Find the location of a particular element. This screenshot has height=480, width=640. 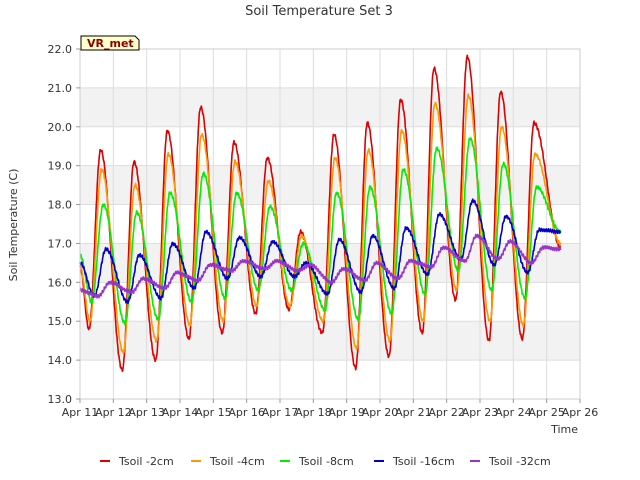

x-tick-label: Apr 19 is located at coordinates (346, 412).